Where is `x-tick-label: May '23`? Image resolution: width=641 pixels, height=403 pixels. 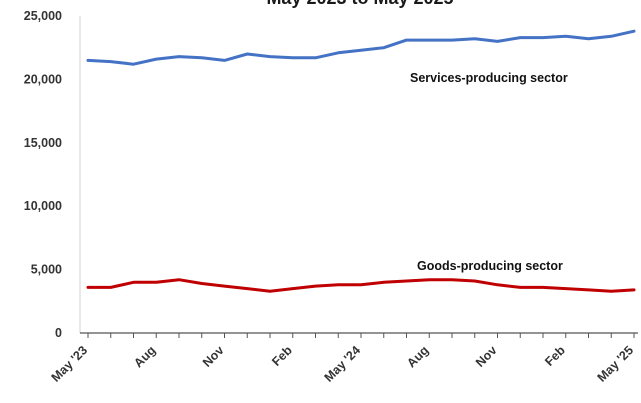 x-tick-label: May '23 is located at coordinates (70, 364).